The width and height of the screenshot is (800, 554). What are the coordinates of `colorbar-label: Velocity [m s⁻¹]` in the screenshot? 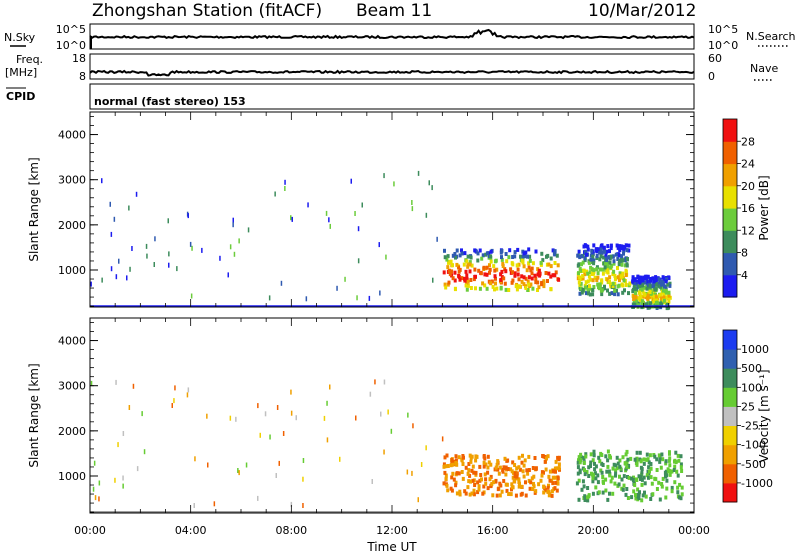 It's located at (764, 415).